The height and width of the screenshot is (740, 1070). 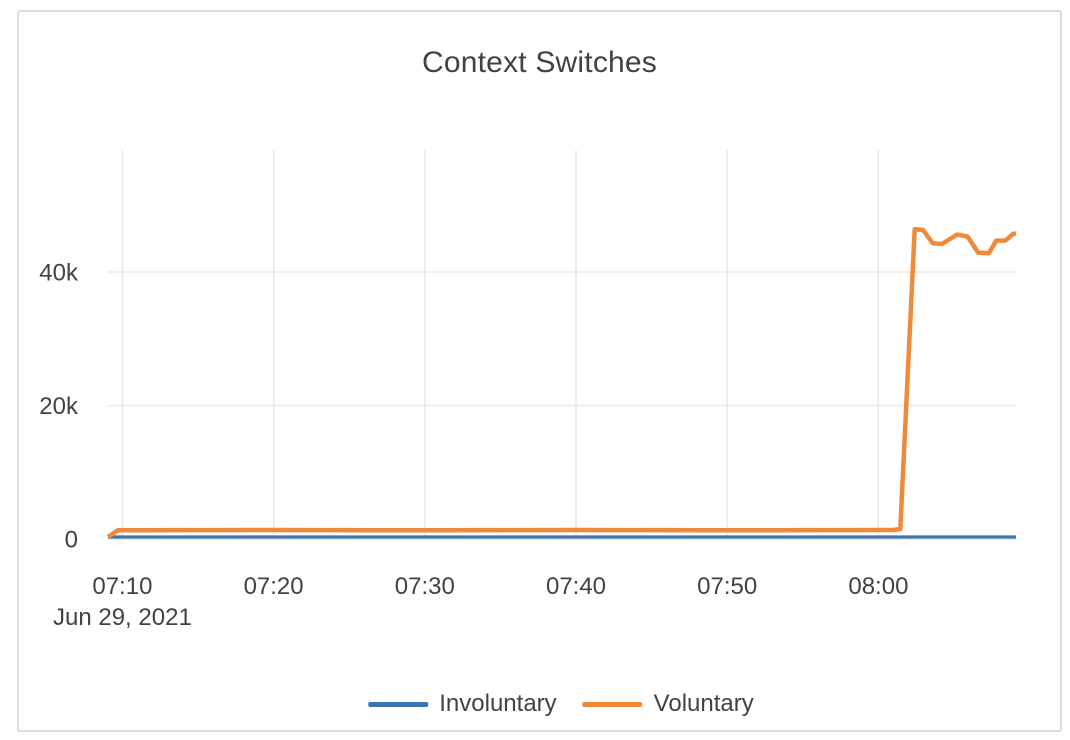 What do you see at coordinates (561, 704) in the screenshot?
I see `chart-legend: Involuntary Voluntary` at bounding box center [561, 704].